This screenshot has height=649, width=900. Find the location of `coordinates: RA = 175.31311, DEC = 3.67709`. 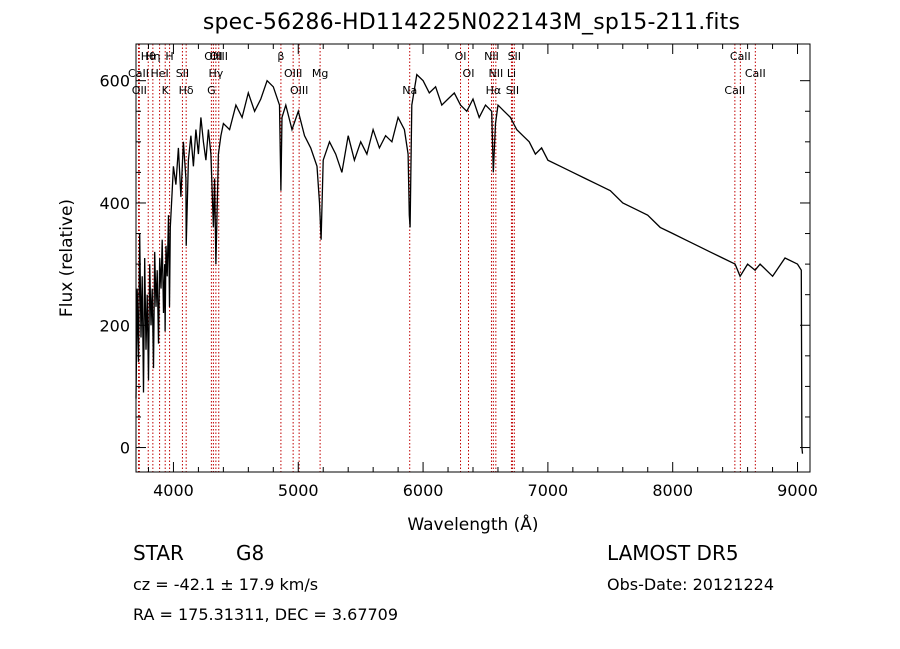

coordinates: RA = 175.31311, DEC = 3.67709 is located at coordinates (266, 614).